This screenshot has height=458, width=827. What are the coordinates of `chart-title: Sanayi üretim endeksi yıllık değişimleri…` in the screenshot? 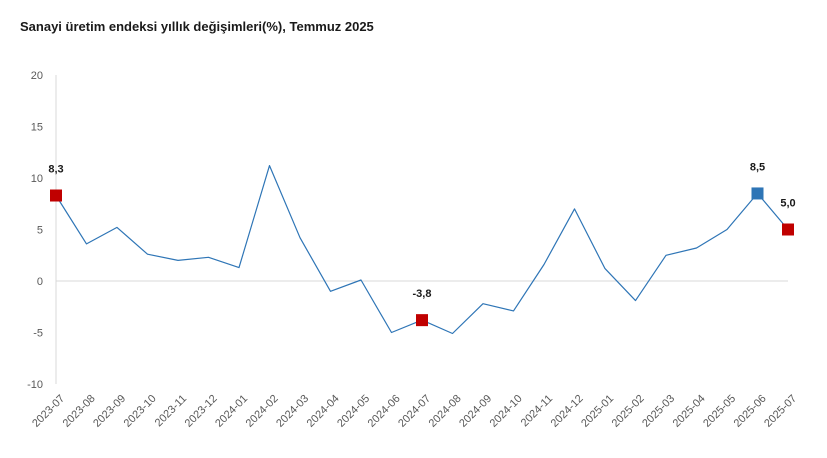 It's located at (197, 26).